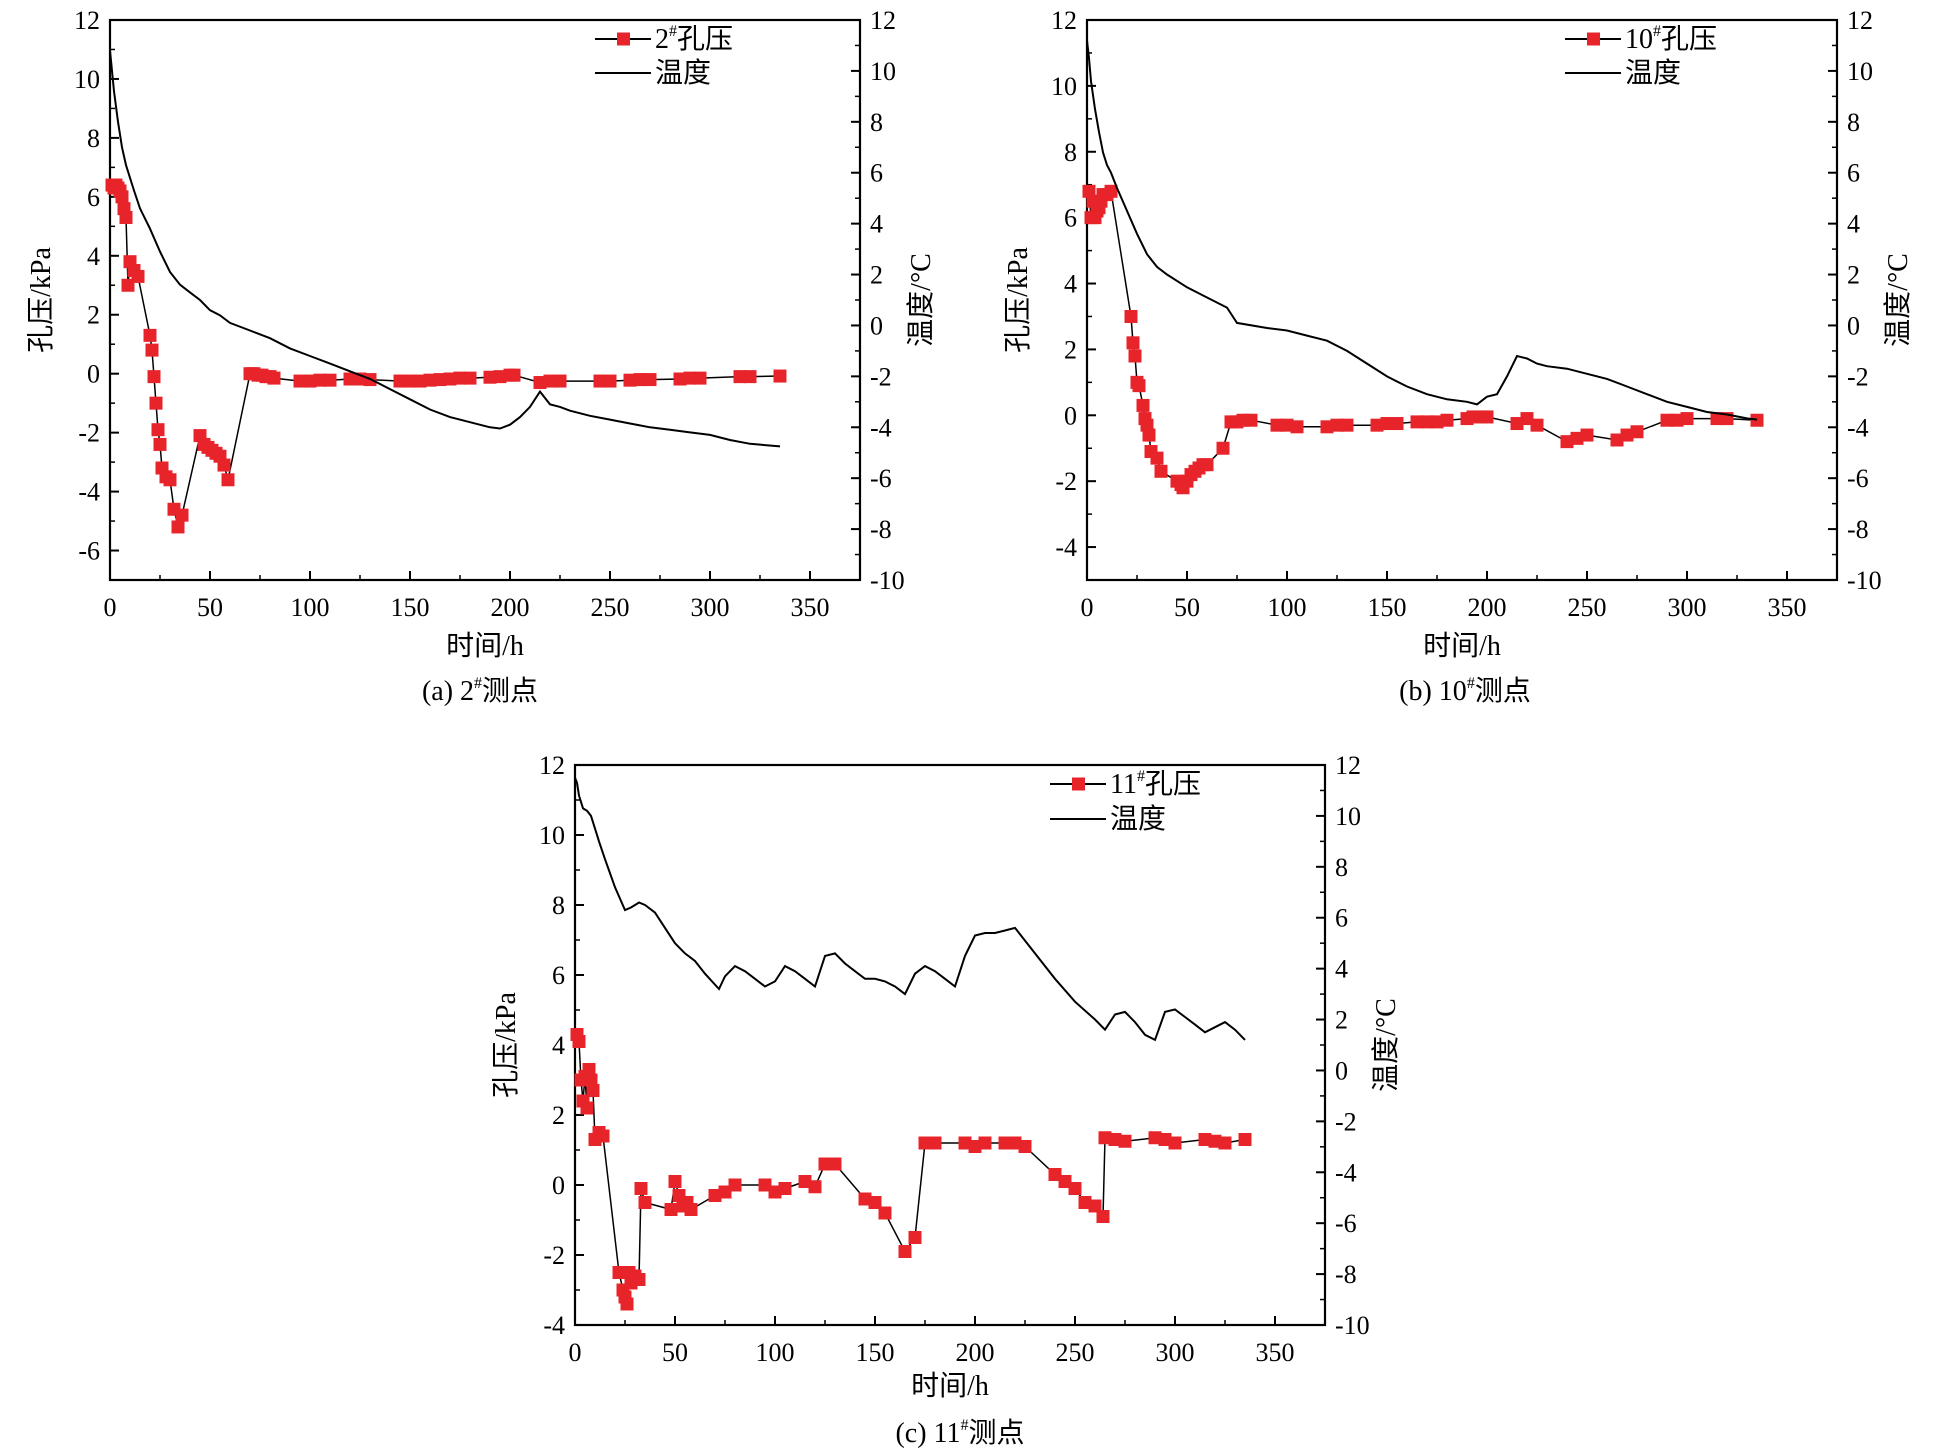 This screenshot has width=1949, height=1454. What do you see at coordinates (959, 1433) in the screenshot?
I see `chart-caption: (c) 11#测点` at bounding box center [959, 1433].